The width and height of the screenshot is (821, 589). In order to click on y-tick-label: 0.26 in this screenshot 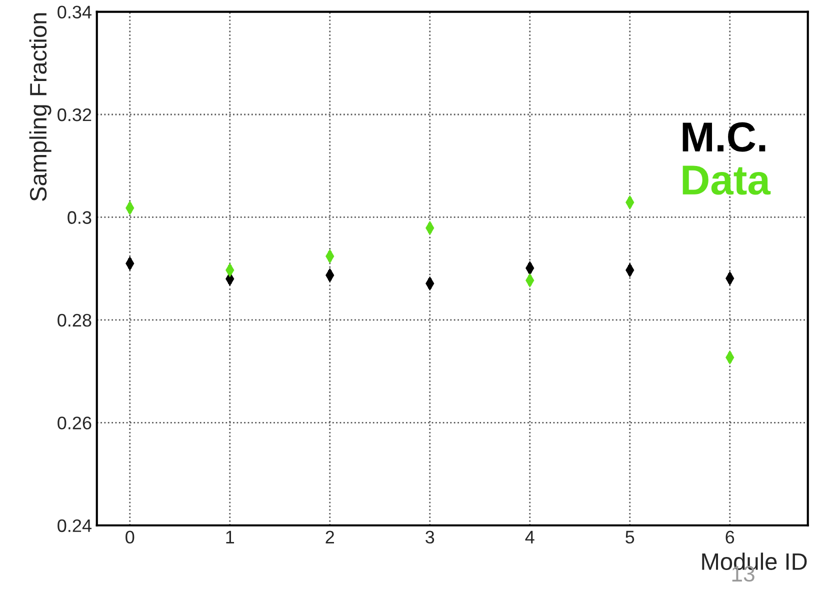, I will do `click(75, 423)`.